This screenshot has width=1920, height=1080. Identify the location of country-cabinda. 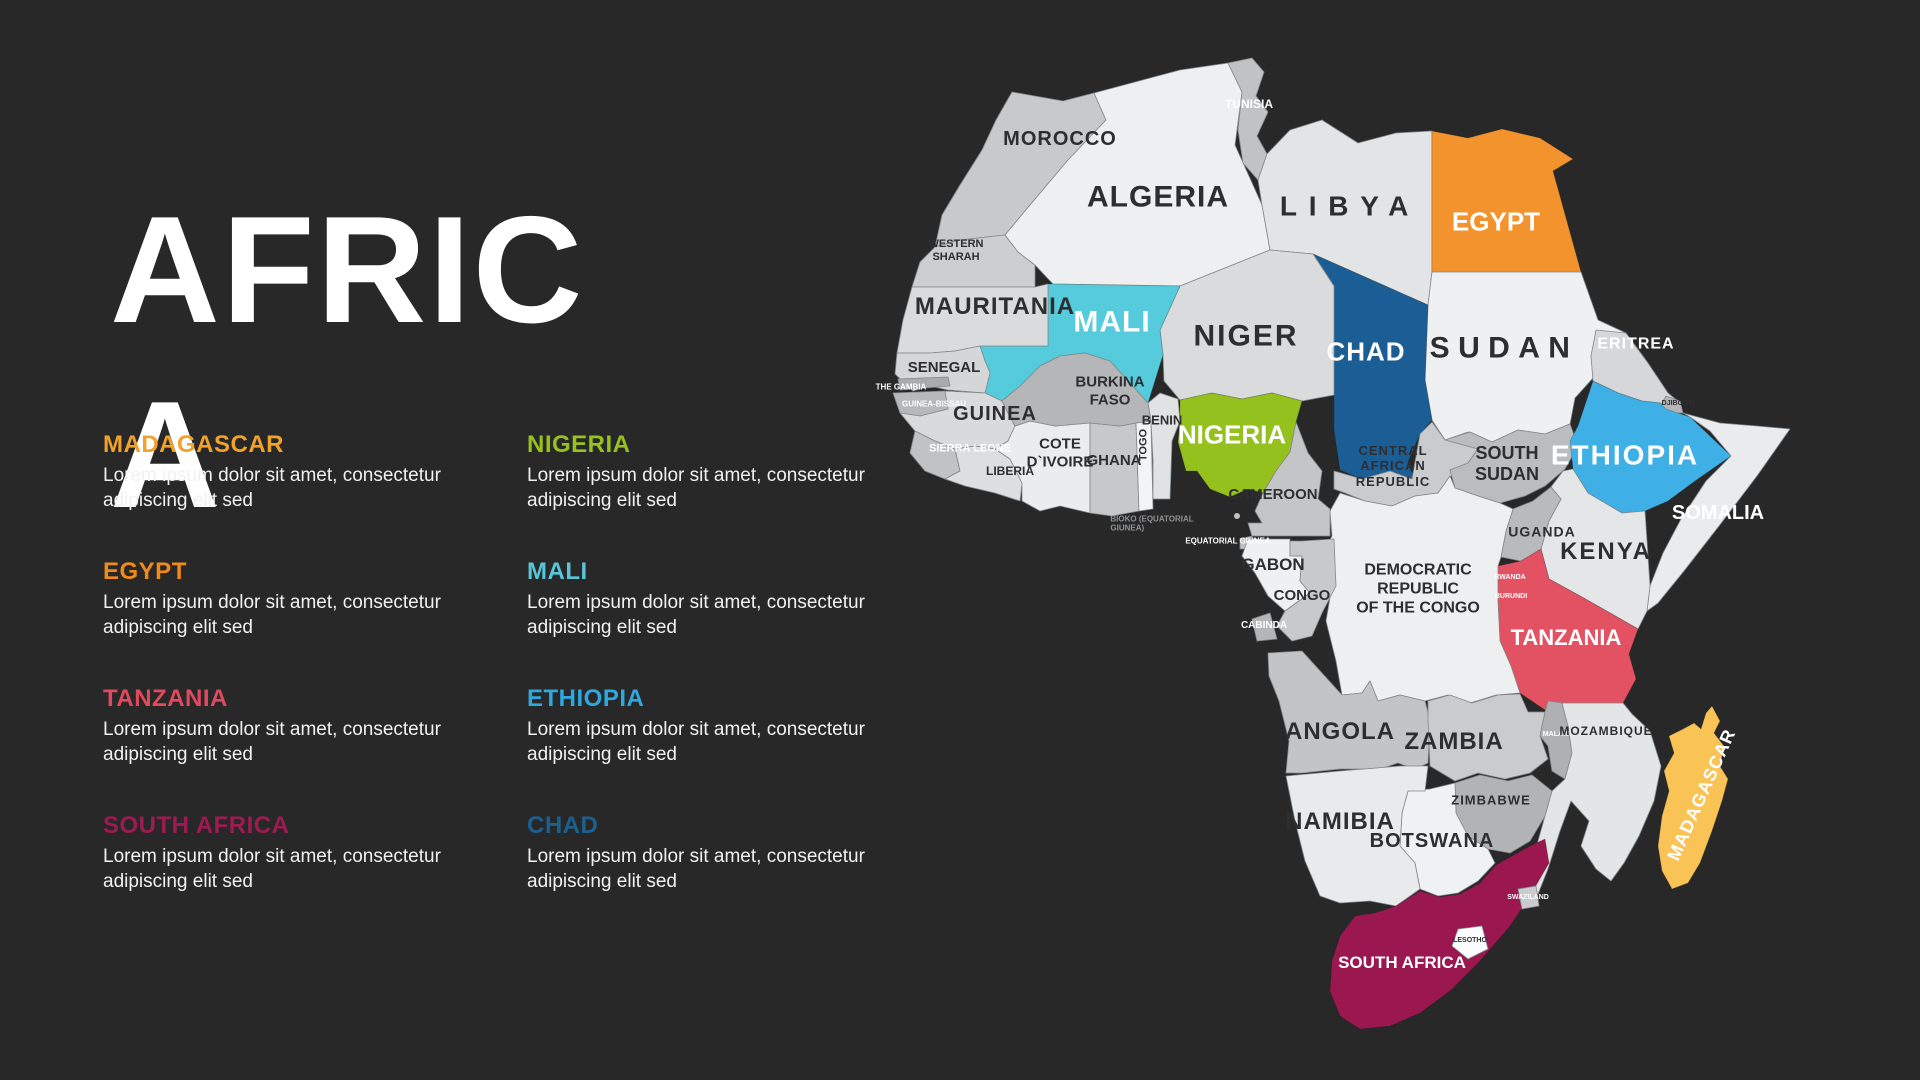
(1264, 627).